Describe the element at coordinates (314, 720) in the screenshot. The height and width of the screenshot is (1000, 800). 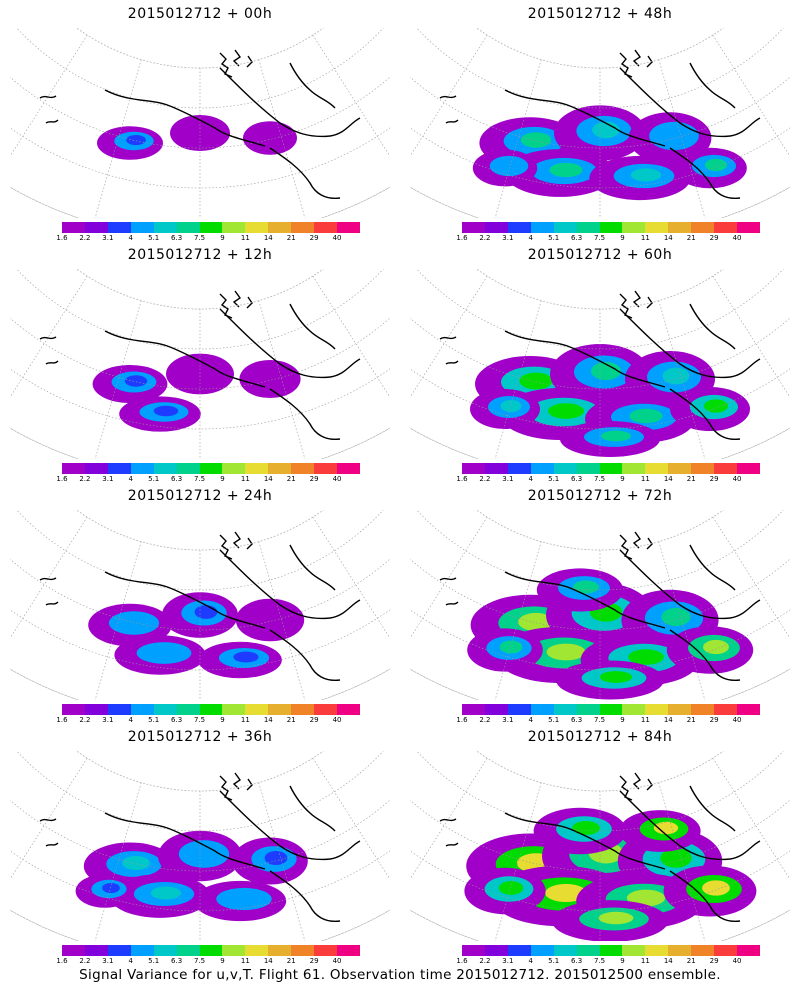
I see `colorbar-tick-label: 29` at that location.